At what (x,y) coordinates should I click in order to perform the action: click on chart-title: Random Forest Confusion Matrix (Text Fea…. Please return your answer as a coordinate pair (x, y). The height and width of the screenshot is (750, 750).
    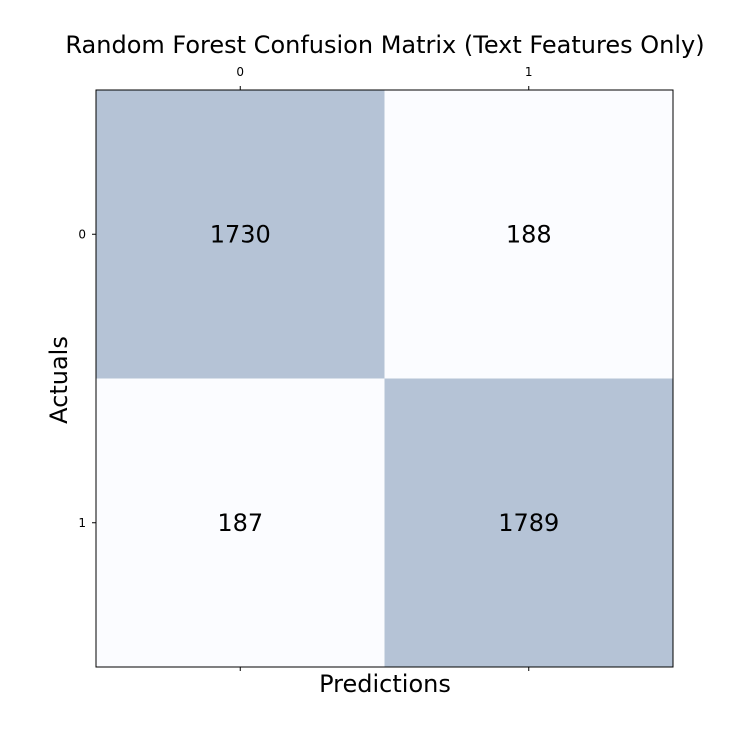
    Looking at the image, I should click on (384, 45).